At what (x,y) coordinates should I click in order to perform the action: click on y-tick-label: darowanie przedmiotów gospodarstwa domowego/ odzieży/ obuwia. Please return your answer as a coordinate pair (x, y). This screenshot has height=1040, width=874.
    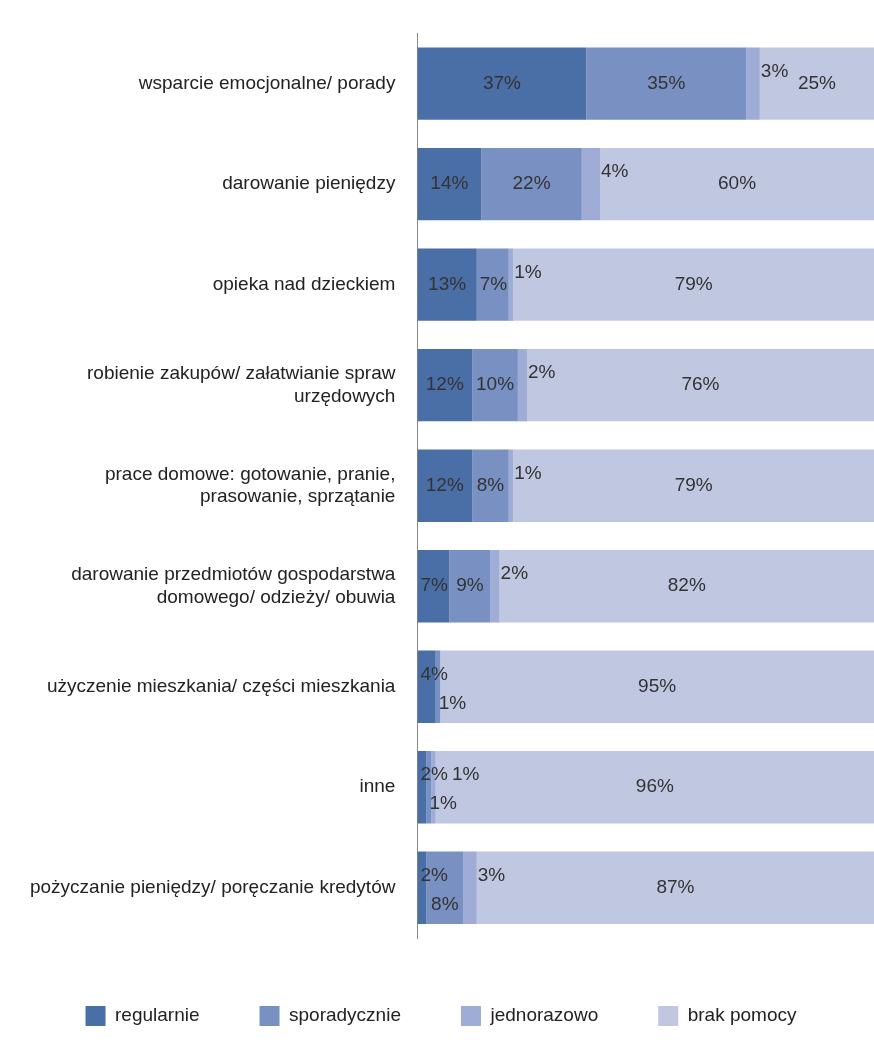
    Looking at the image, I should click on (233, 585).